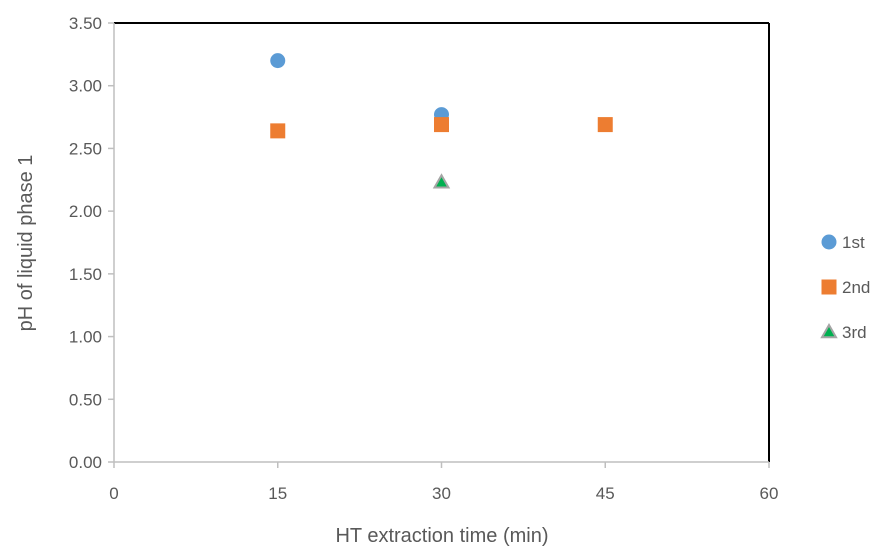 This screenshot has width=882, height=550. What do you see at coordinates (441, 536) in the screenshot?
I see `x-axis-title: HT extraction time (min)` at bounding box center [441, 536].